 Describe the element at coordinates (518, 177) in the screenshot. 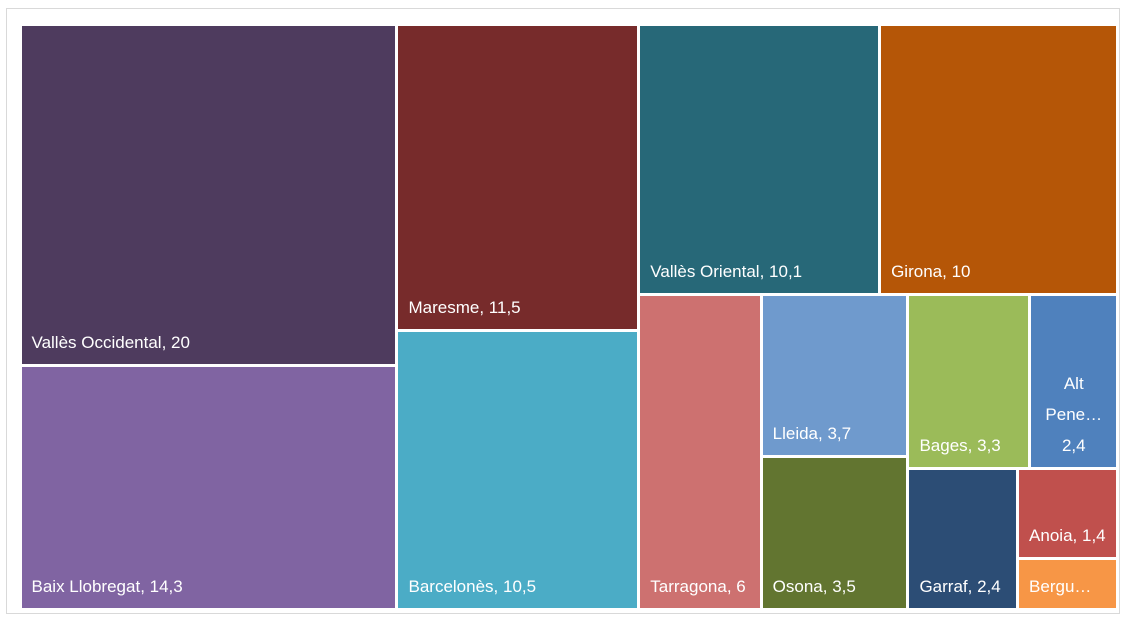

I see `treemap-cell: Maresme, 11,5` at that location.